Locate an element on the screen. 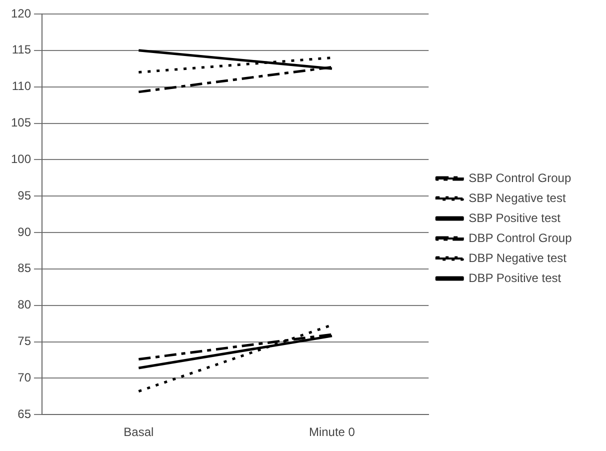 Image resolution: width=606 pixels, height=451 pixels. y-tick-label: 105 is located at coordinates (21, 123).